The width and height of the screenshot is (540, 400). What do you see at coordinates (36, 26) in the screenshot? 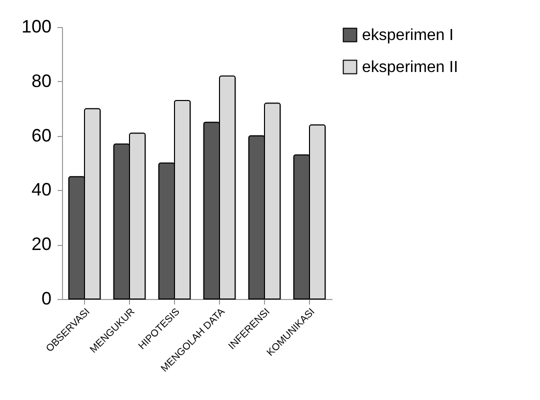
I see `y-tick-label: 100` at bounding box center [36, 26].